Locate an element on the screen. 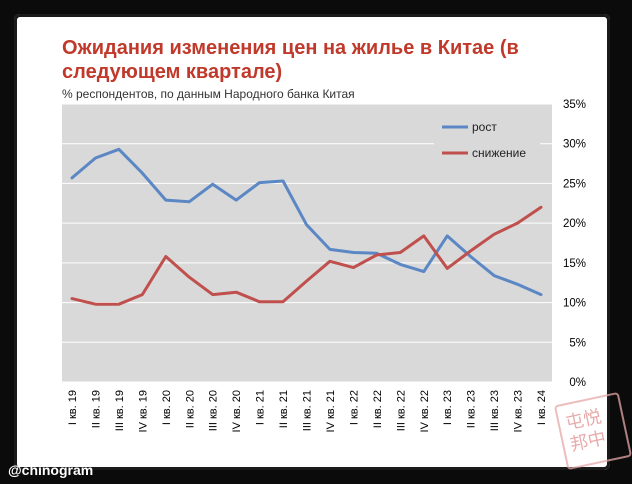 This screenshot has width=632, height=484. y-tick-label: 25% is located at coordinates (574, 184).